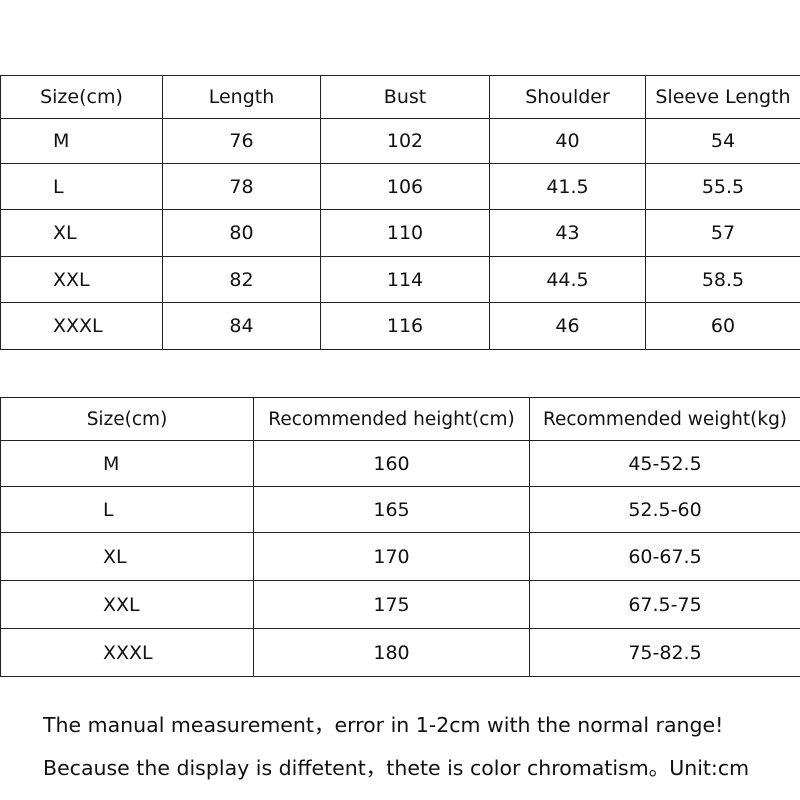 The height and width of the screenshot is (800, 800). I want to click on table-cell: 57, so click(722, 233).